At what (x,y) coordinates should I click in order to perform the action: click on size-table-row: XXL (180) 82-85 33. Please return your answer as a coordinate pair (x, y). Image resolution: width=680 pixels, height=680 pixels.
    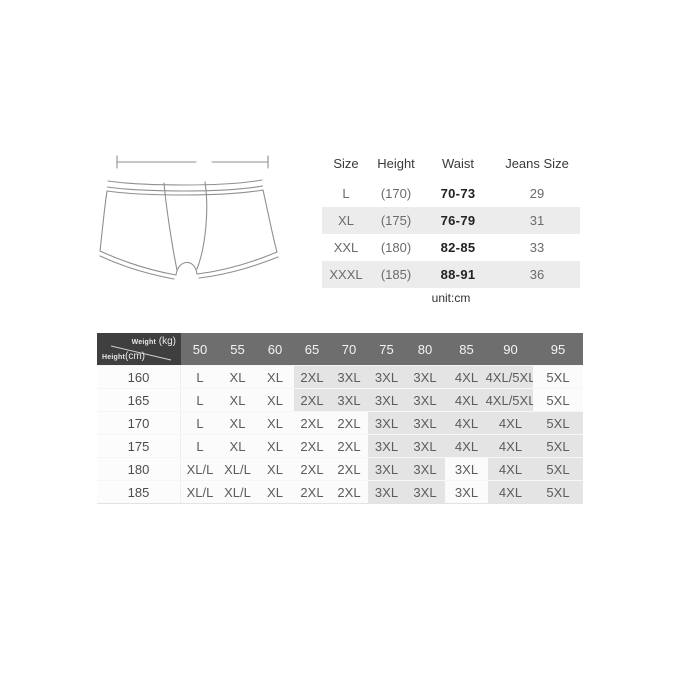
    Looking at the image, I should click on (451, 247).